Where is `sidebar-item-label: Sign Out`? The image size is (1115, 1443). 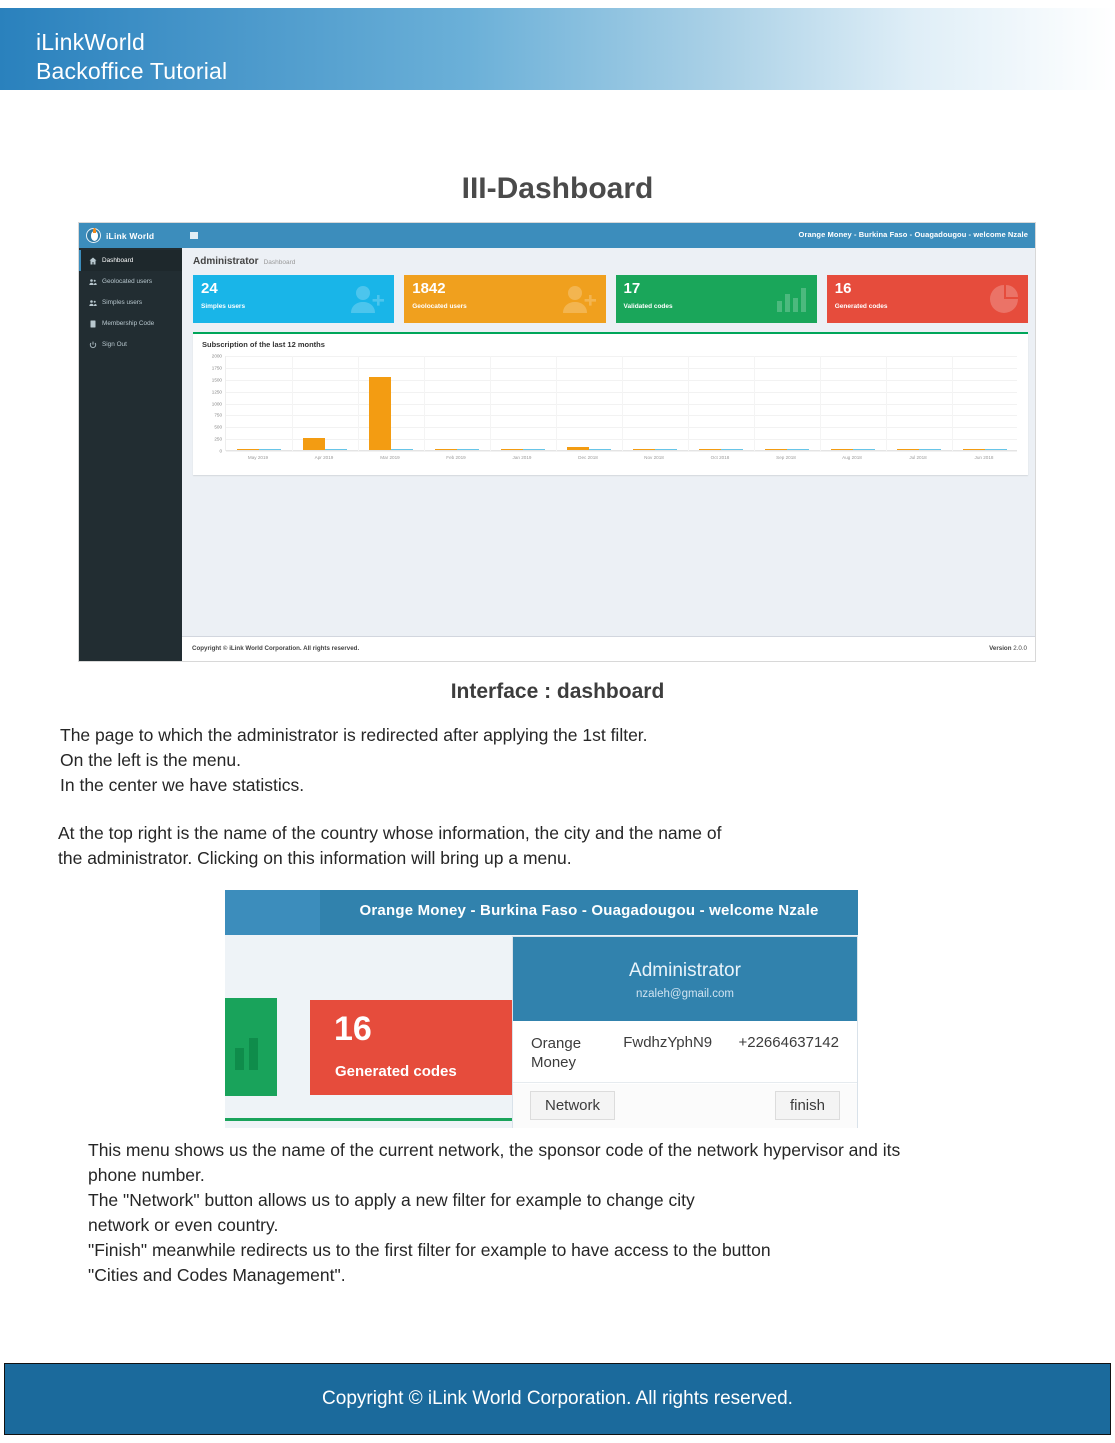 sidebar-item-label: Sign Out is located at coordinates (114, 344).